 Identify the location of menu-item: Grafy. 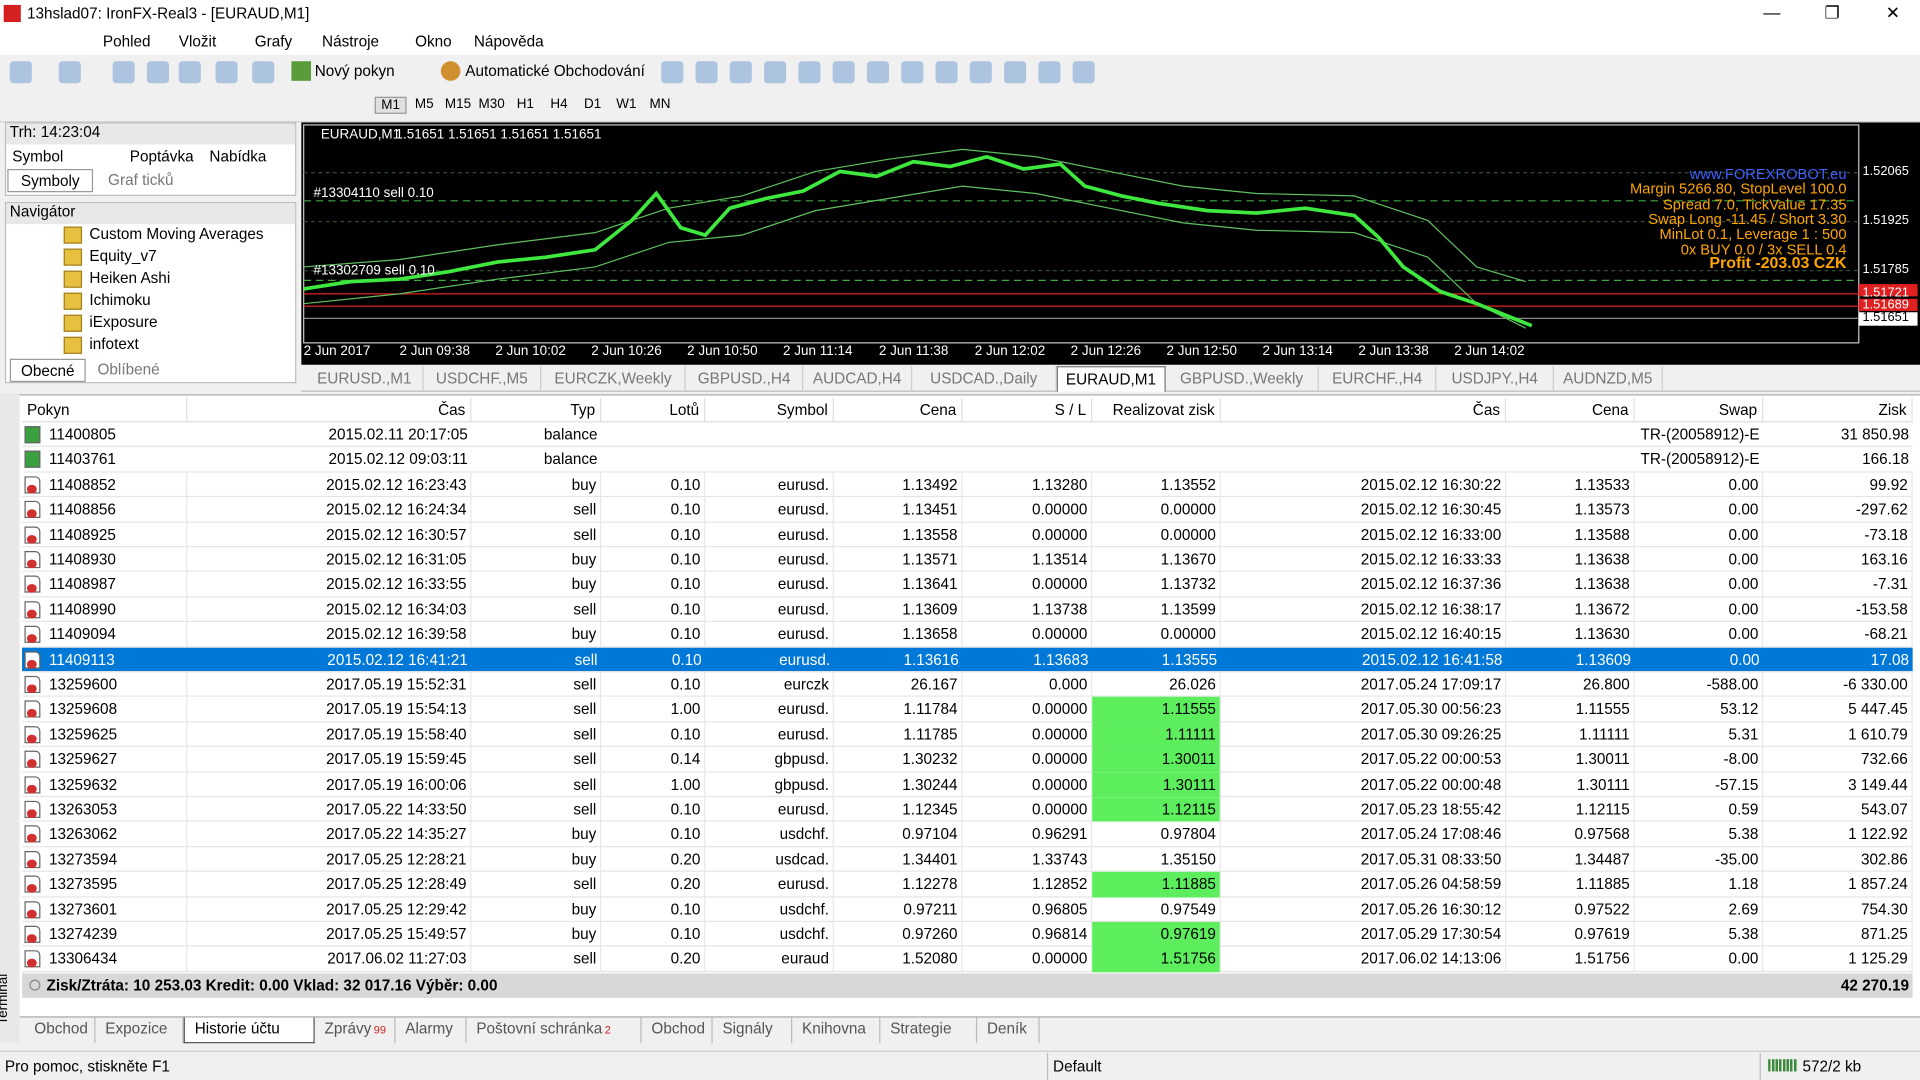
(273, 42).